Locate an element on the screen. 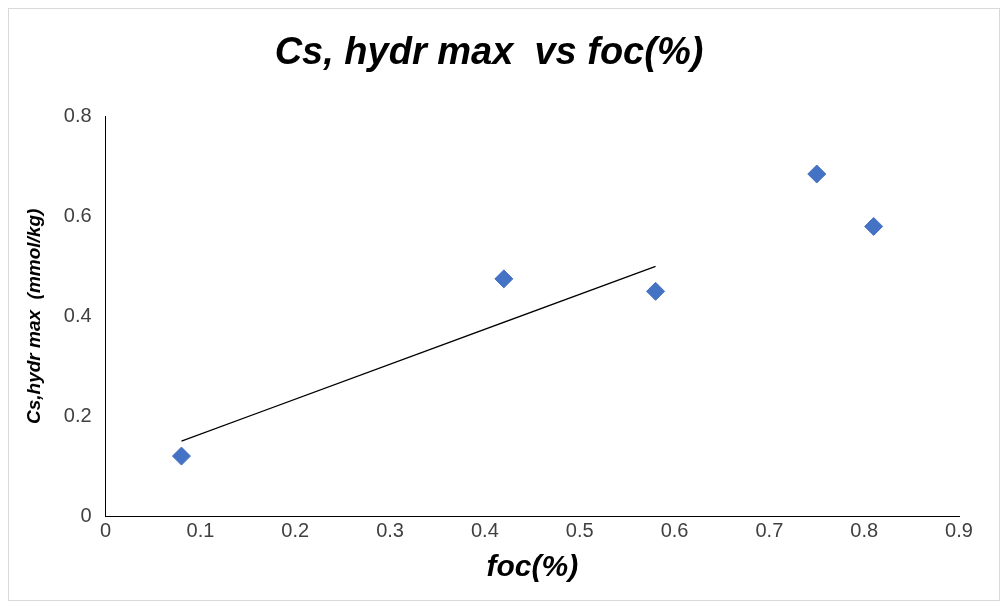 This screenshot has height=609, width=1008. y-tick-label: 0.6 is located at coordinates (77, 214).